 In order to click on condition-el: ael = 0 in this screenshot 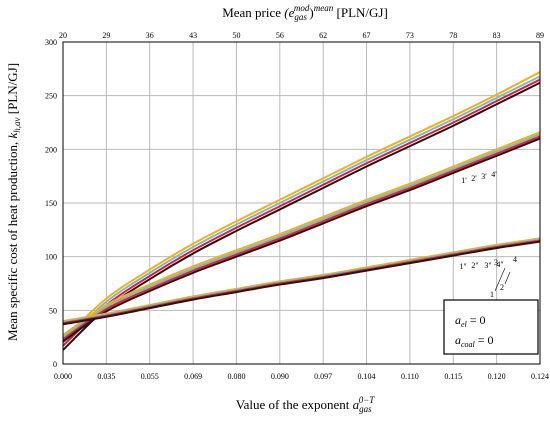, I will do `click(470, 321)`.